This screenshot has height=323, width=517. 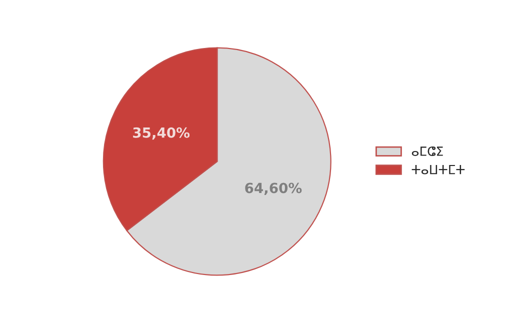 What do you see at coordinates (273, 188) in the screenshot?
I see `data-label: 64,60%` at bounding box center [273, 188].